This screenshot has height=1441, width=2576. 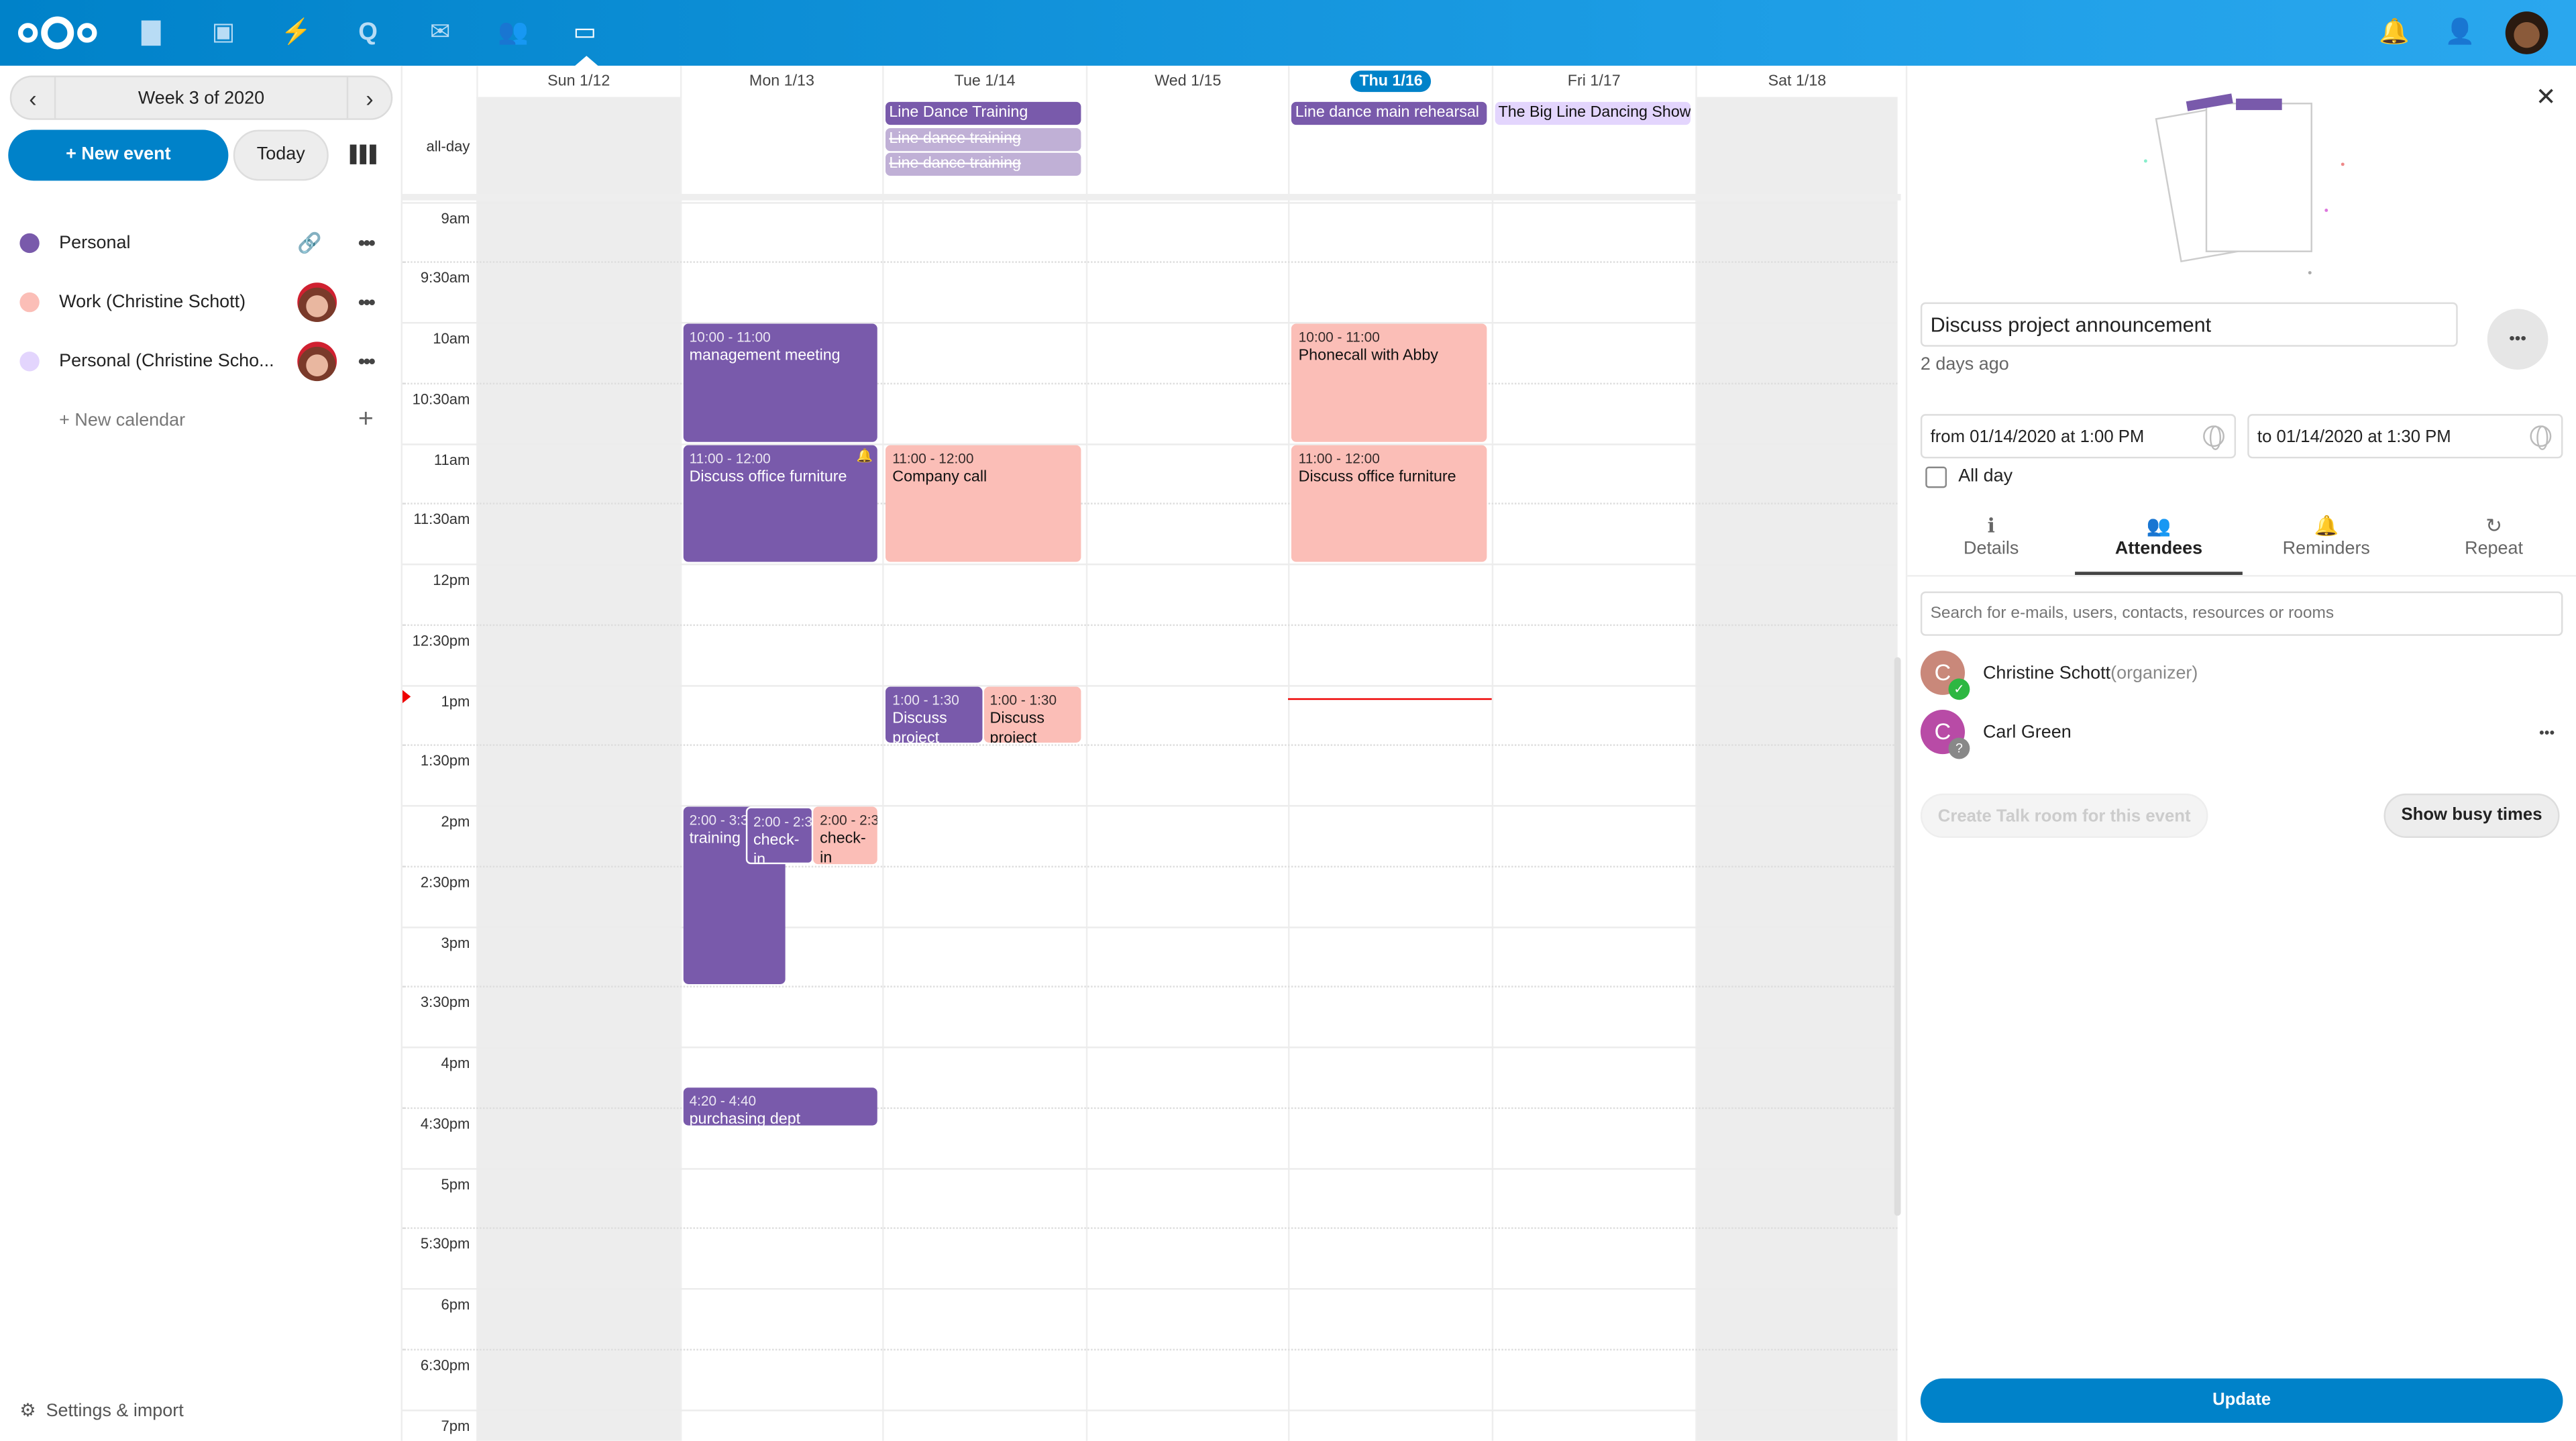 What do you see at coordinates (984, 81) in the screenshot?
I see `day-header: Tue 1/14` at bounding box center [984, 81].